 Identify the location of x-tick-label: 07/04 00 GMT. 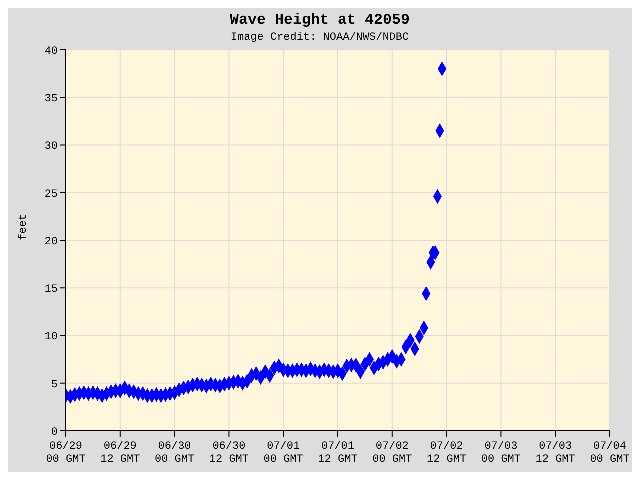
(610, 453).